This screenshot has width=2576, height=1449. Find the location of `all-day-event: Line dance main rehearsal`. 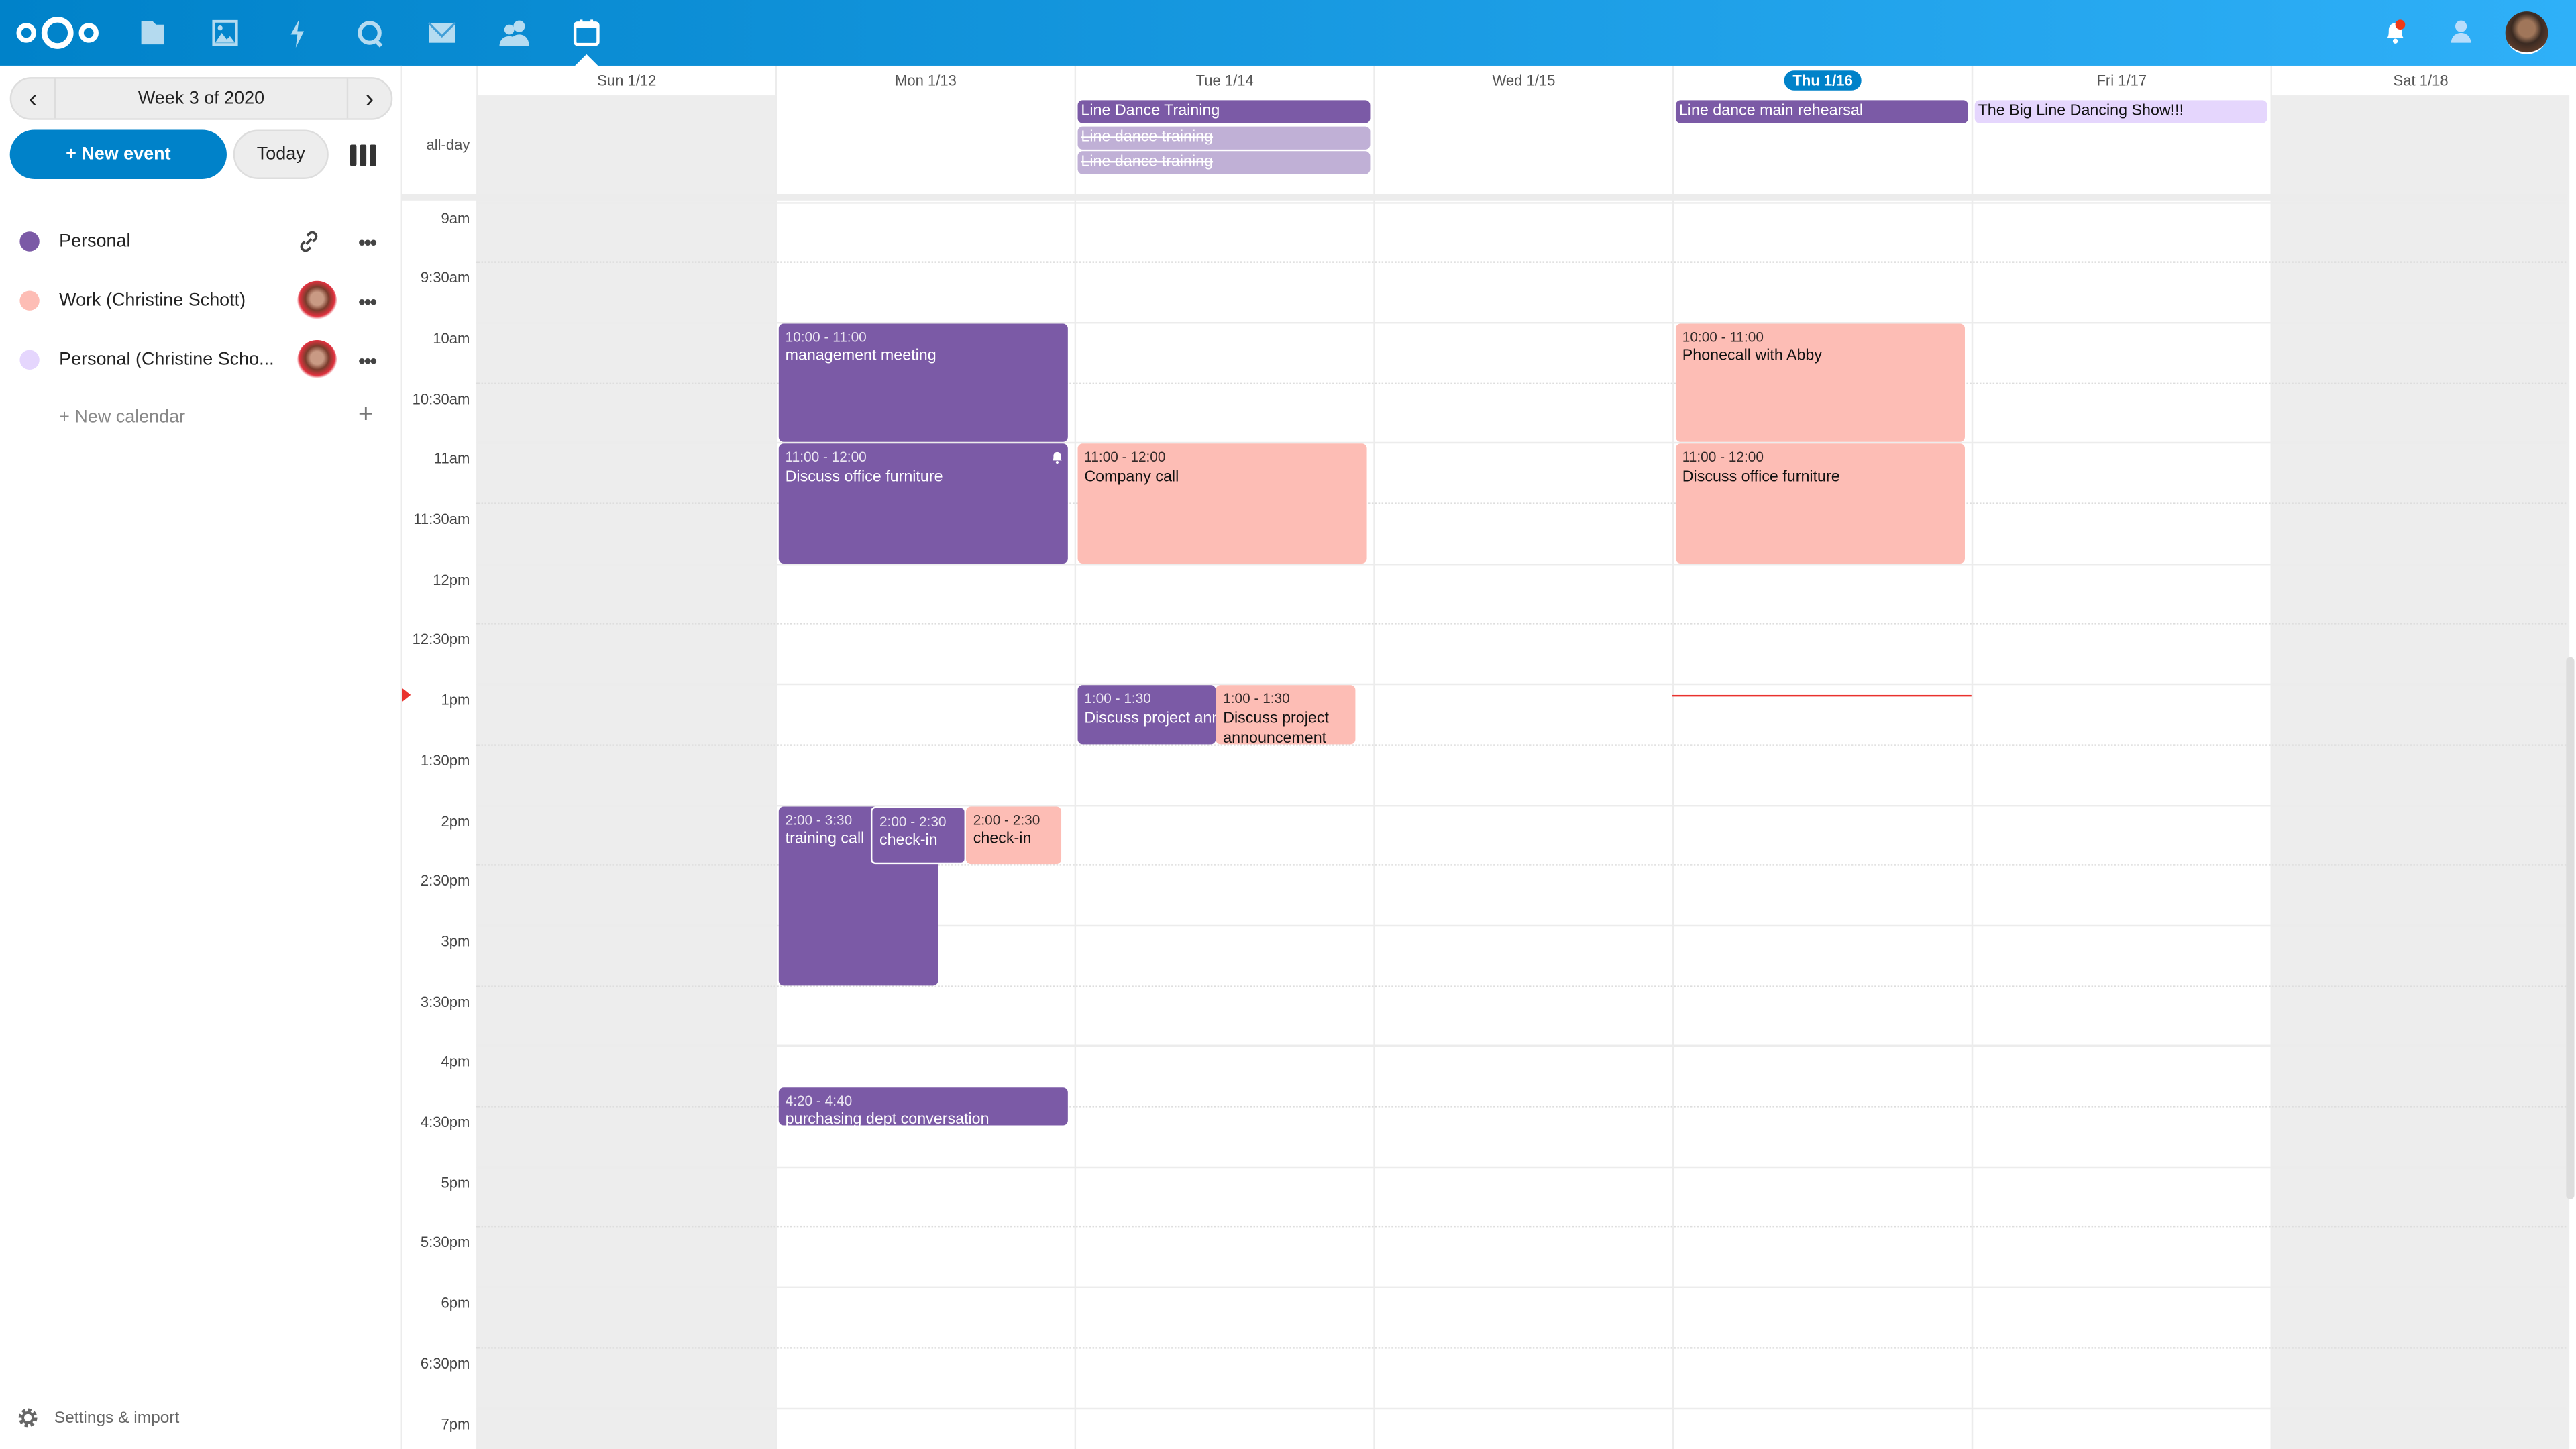

all-day-event: Line dance main rehearsal is located at coordinates (1821, 111).